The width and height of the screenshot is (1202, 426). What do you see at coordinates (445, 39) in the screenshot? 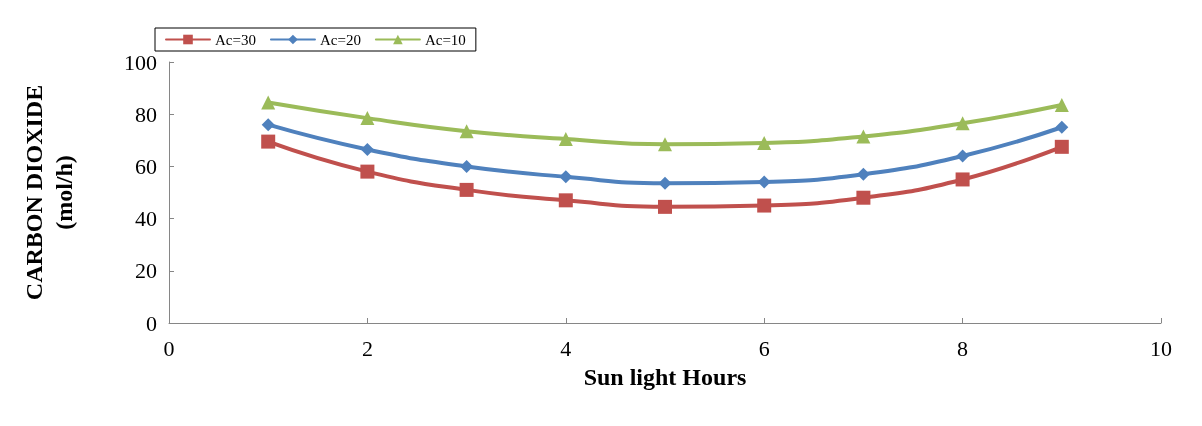
I see `legend-label: Ac=10` at bounding box center [445, 39].